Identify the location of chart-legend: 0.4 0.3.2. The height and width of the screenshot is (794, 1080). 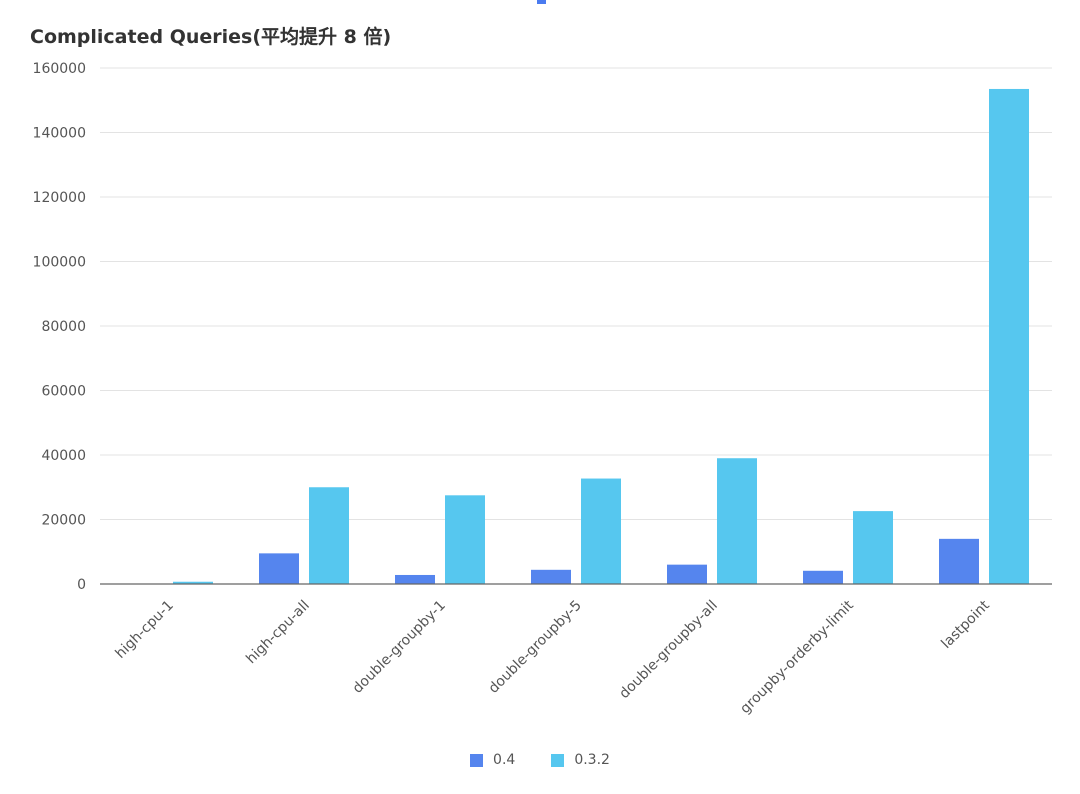
(540, 760).